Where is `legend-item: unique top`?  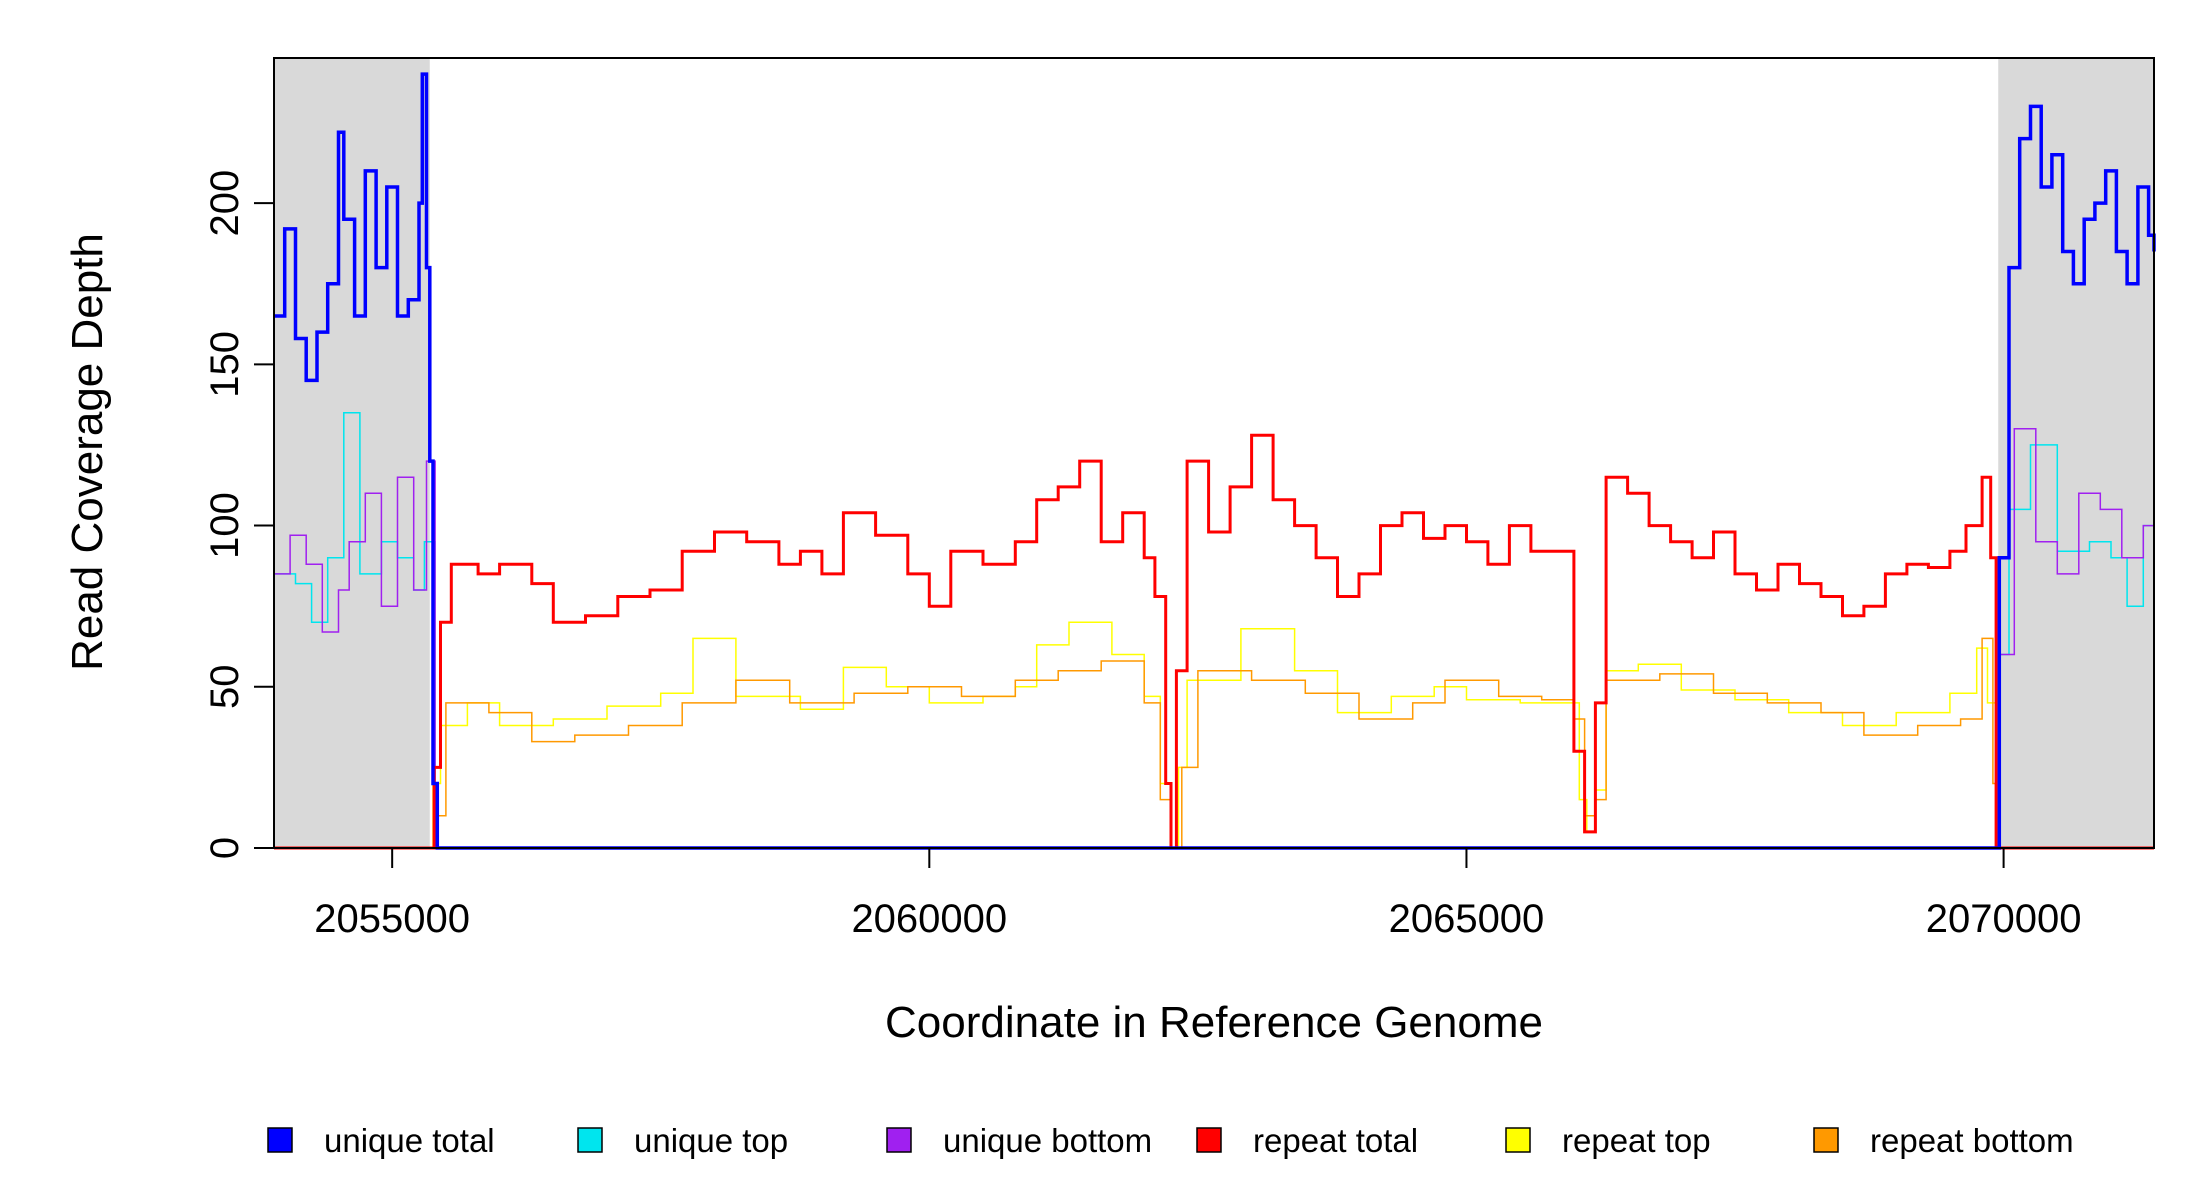
legend-item: unique top is located at coordinates (682, 1140).